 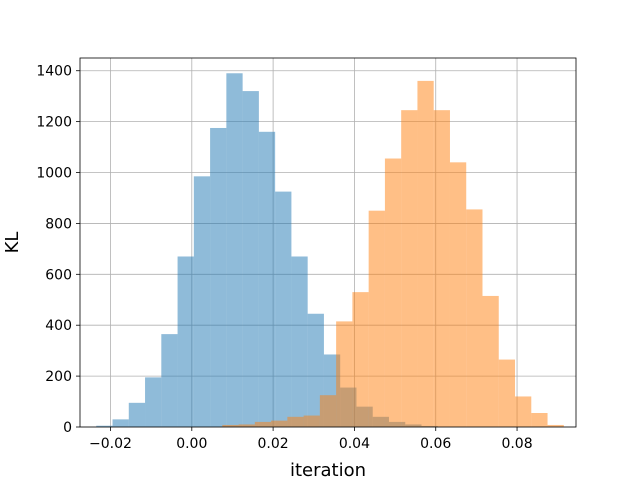 I want to click on y-tick-label: 0, so click(x=67, y=428).